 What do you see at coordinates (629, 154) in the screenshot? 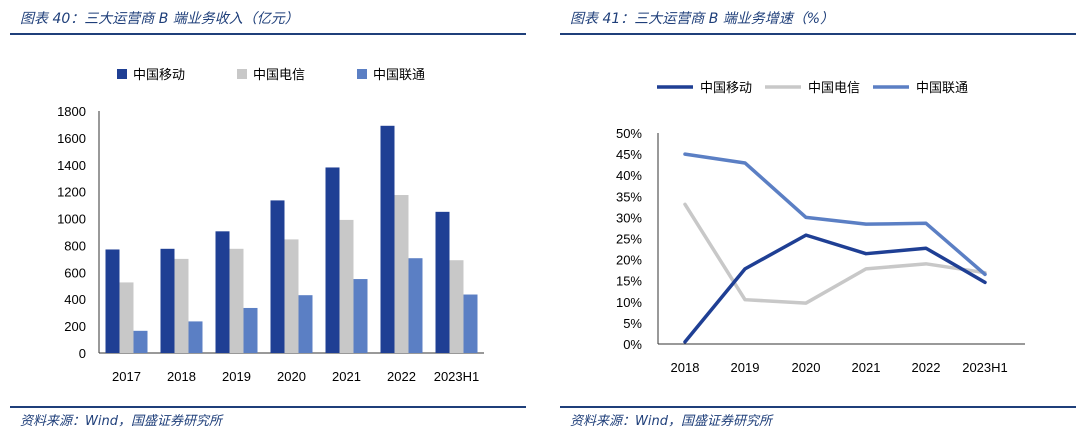
I see `y-tick-label: 45%` at bounding box center [629, 154].